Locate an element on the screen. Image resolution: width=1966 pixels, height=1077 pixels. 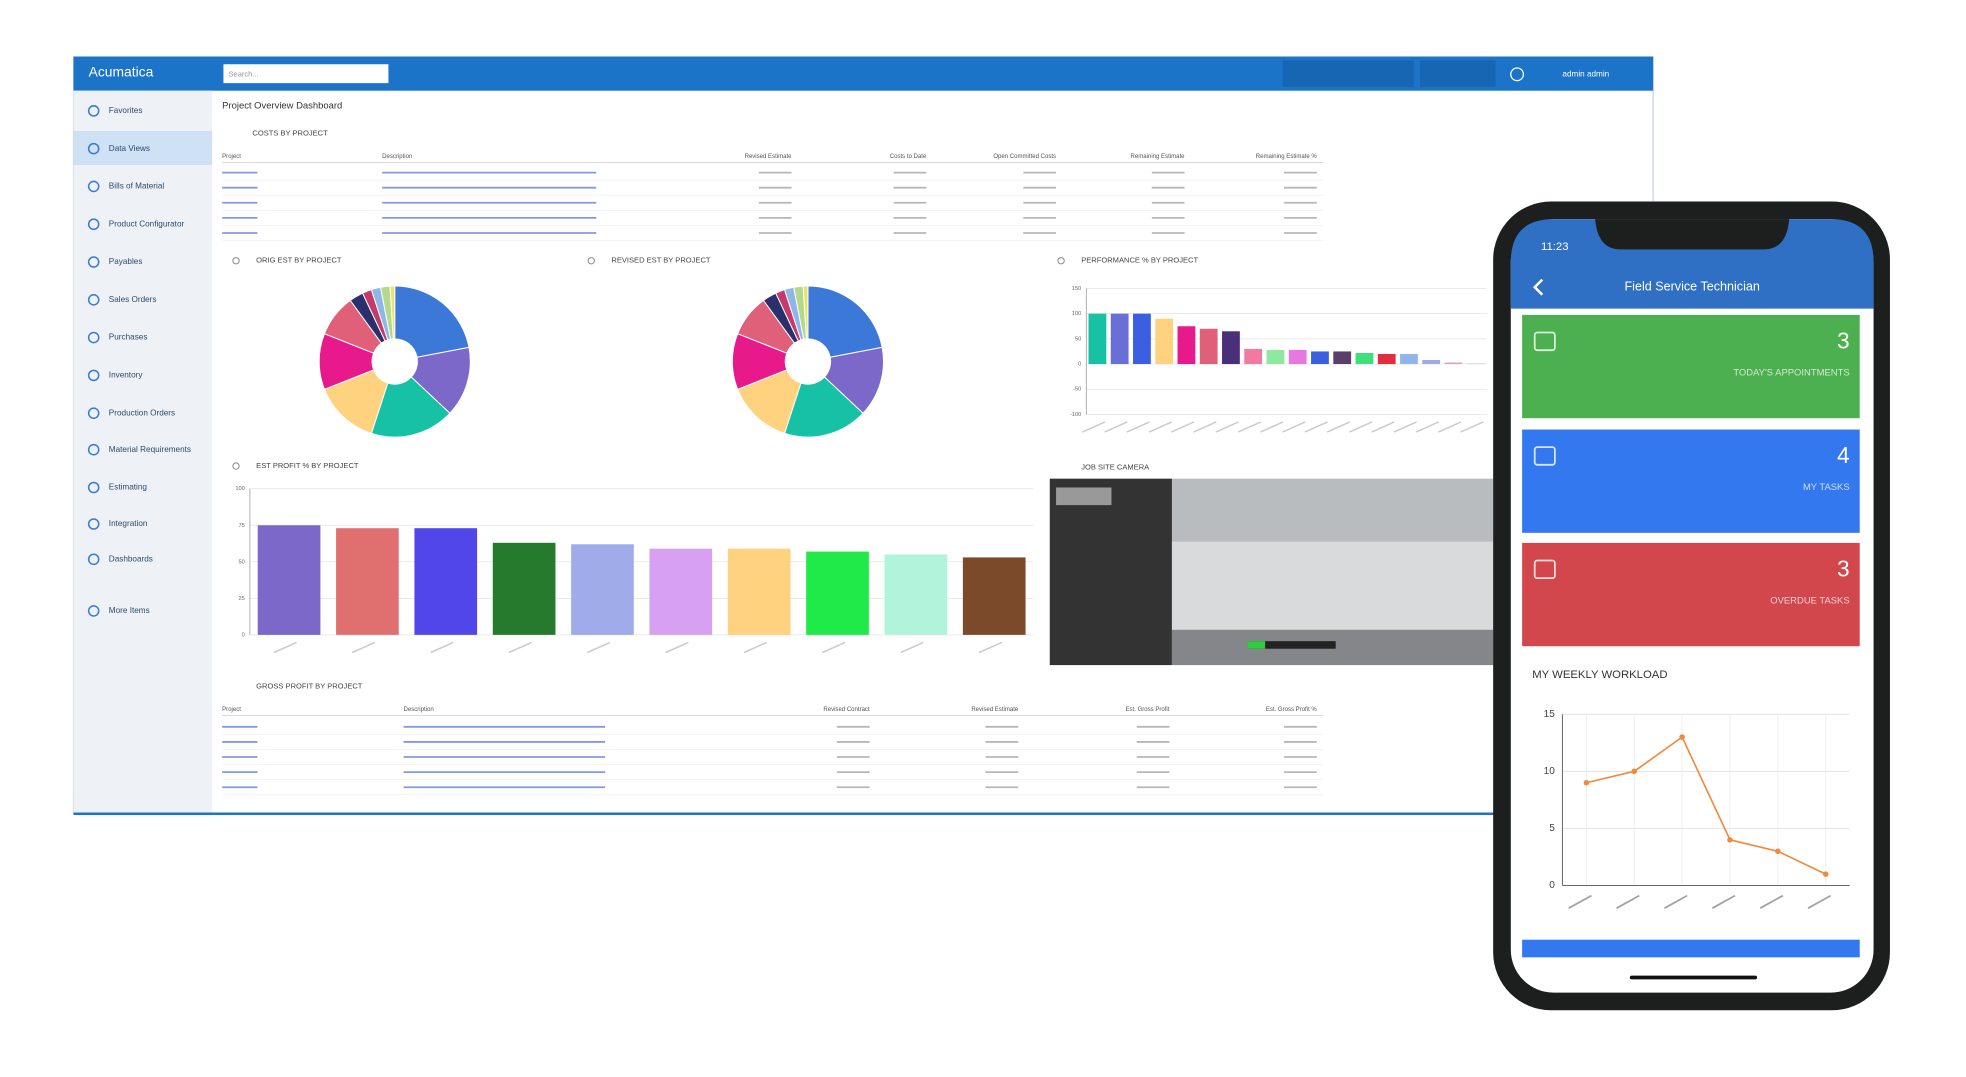
camera-progress is located at coordinates (1291, 645).